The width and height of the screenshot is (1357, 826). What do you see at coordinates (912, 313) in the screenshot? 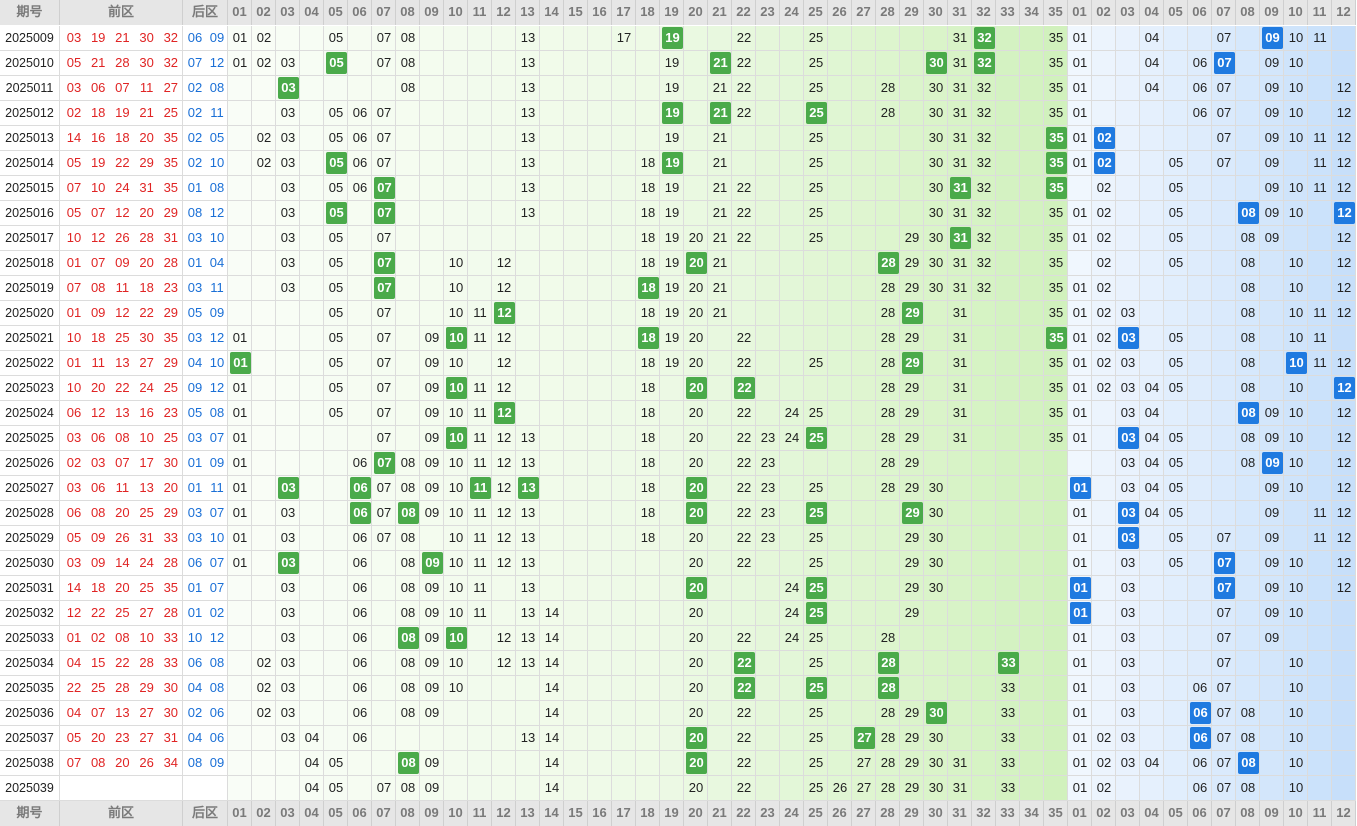
I see `front-hit: 29` at bounding box center [912, 313].